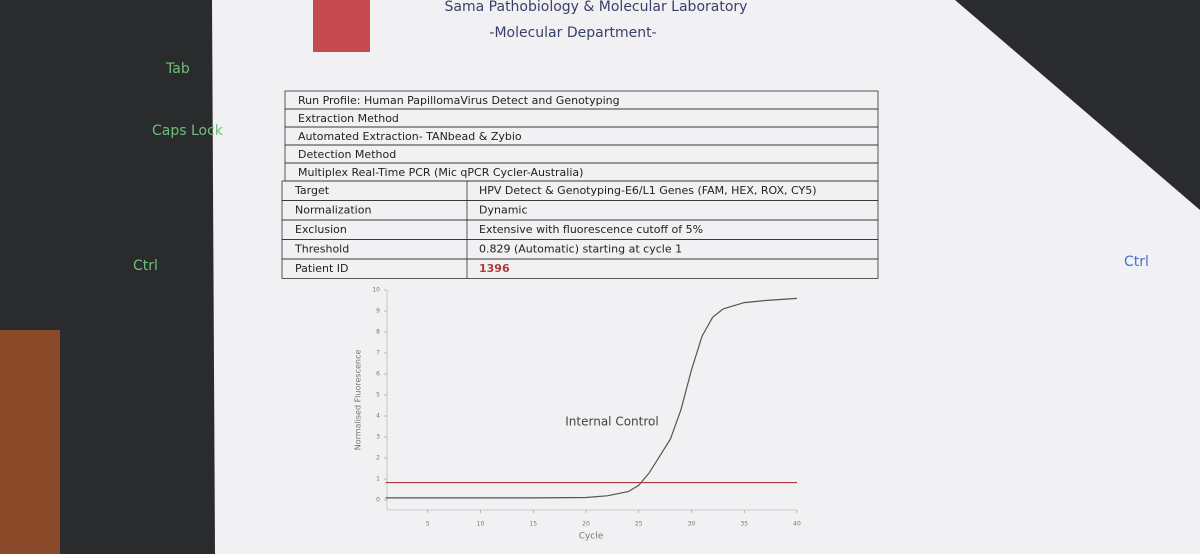 The height and width of the screenshot is (558, 1200). I want to click on series-line, so click(591, 398).